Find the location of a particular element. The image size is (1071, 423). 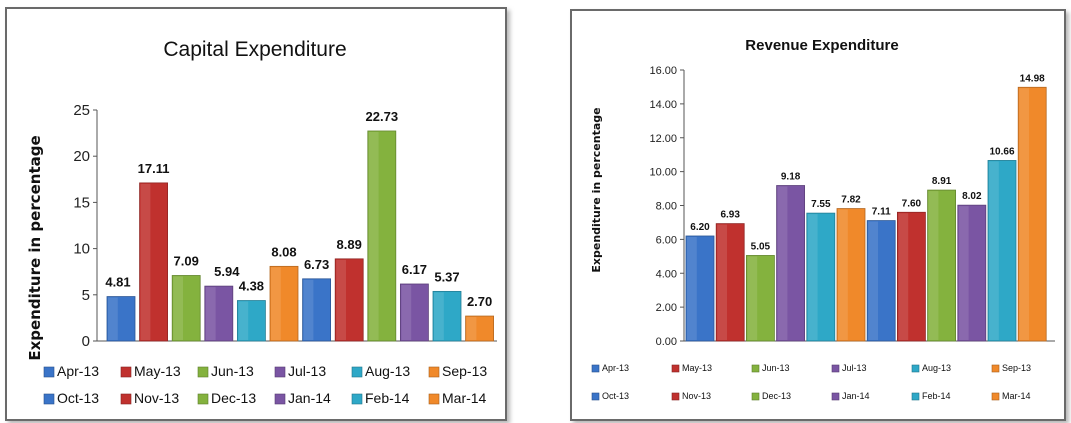

legend-item: Aug-13 is located at coordinates (387, 371).